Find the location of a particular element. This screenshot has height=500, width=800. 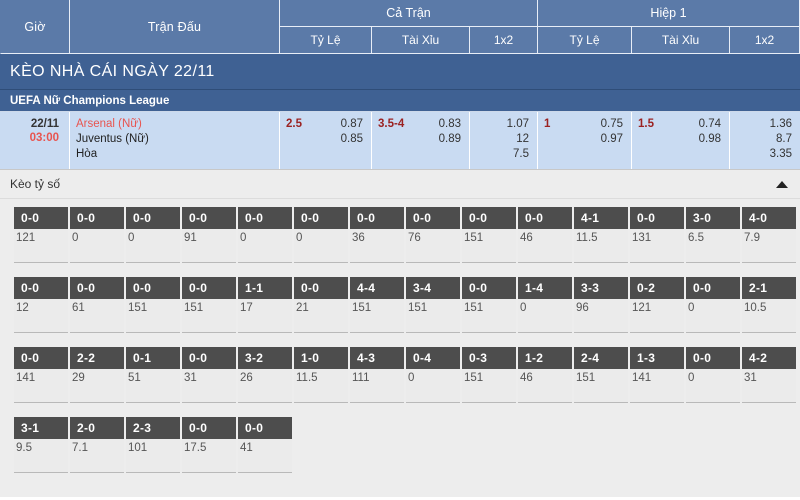

odds-full-tyle: 2.5 0.87 0.85 is located at coordinates (326, 140).